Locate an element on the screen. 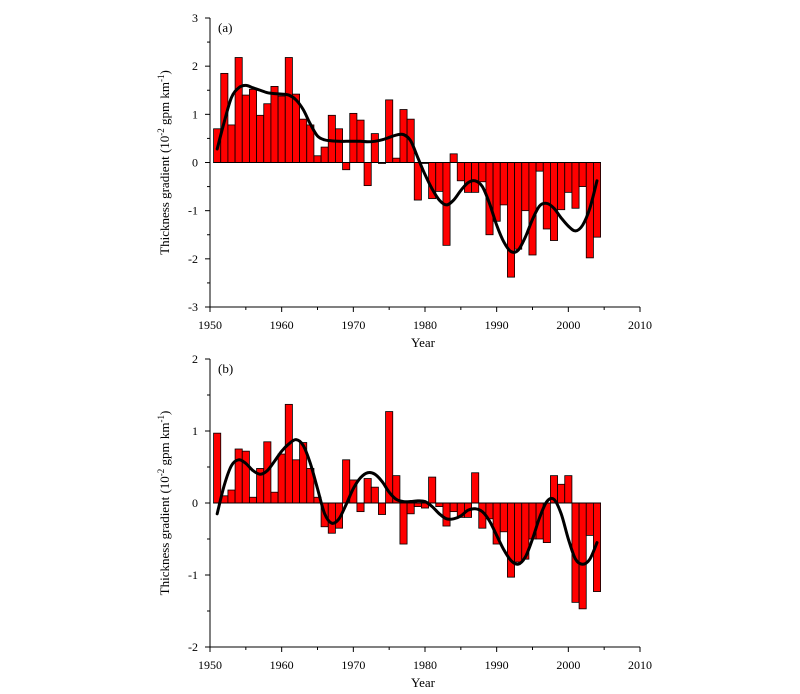 The height and width of the screenshot is (694, 800). panel-label: (a) is located at coordinates (225, 27).